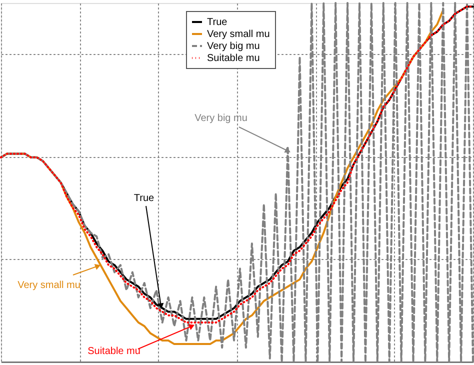  What do you see at coordinates (233, 58) in the screenshot?
I see `legend-label: Suitable mu` at bounding box center [233, 58].